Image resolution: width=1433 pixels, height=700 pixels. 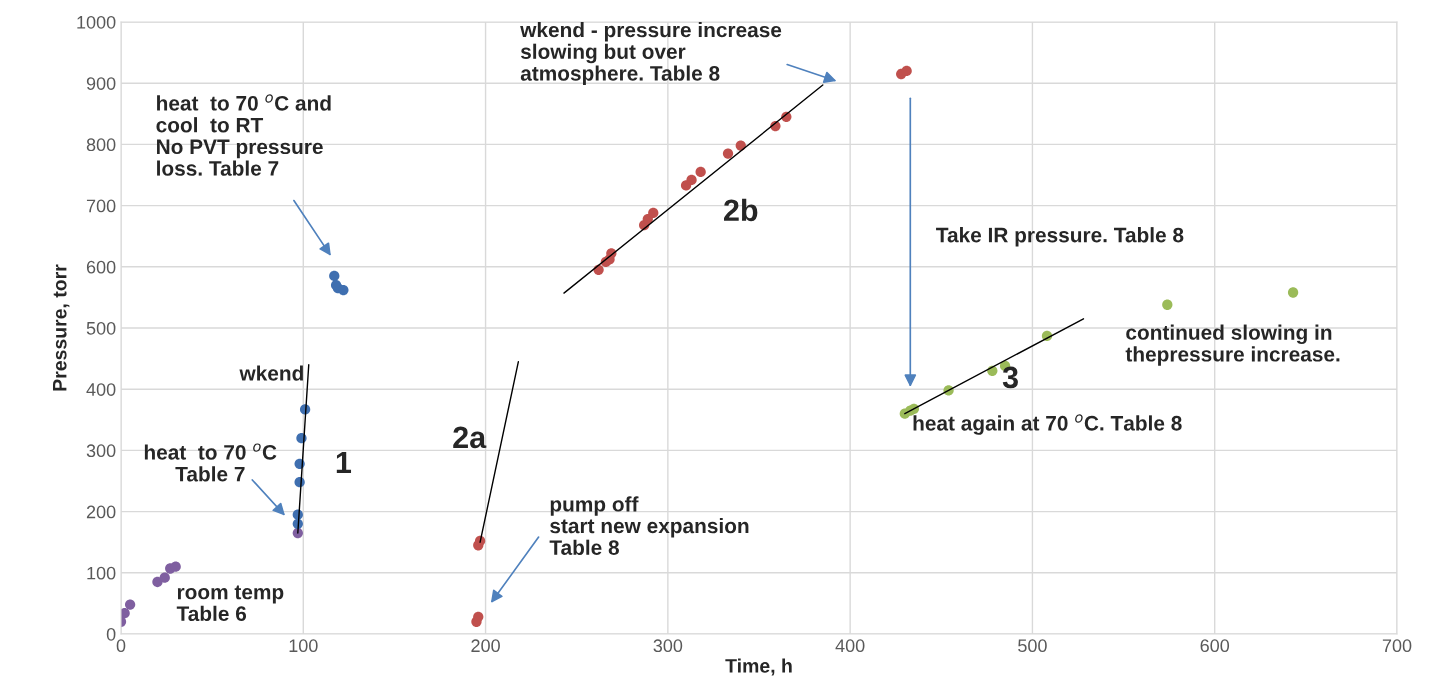 What do you see at coordinates (121, 646) in the screenshot?
I see `x-tick-label: 0` at bounding box center [121, 646].